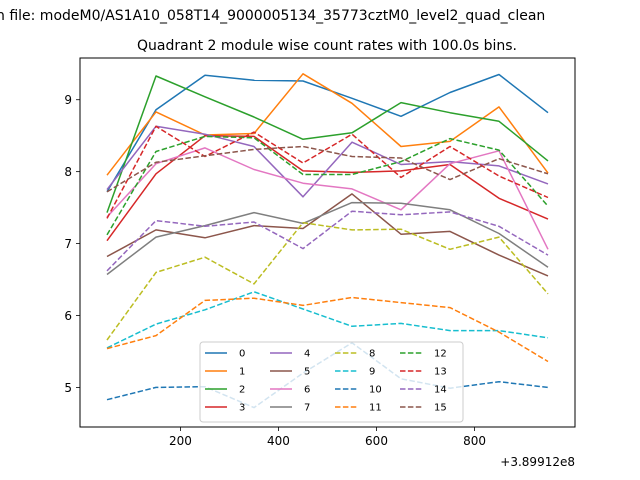 The width and height of the screenshot is (640, 480). What do you see at coordinates (372, 372) in the screenshot?
I see `legend-label-9: 9` at bounding box center [372, 372].